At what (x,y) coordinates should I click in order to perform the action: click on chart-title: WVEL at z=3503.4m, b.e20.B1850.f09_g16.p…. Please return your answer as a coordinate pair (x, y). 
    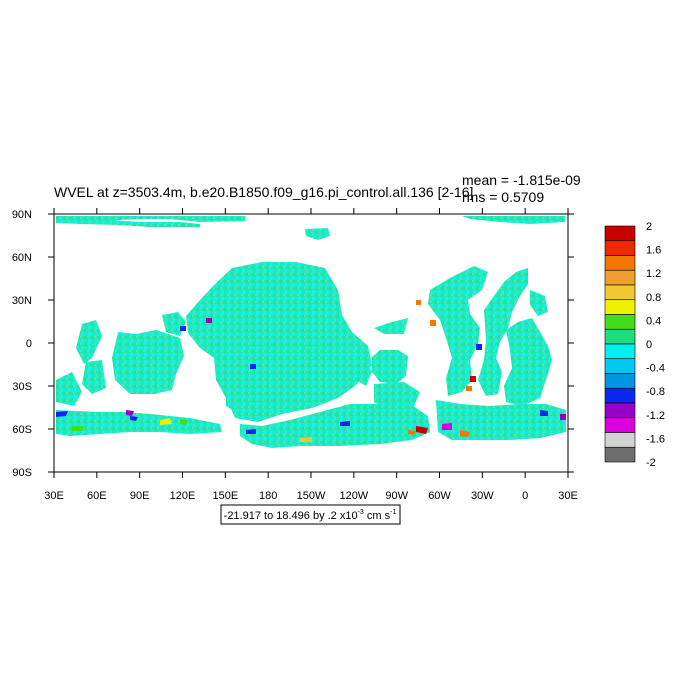
    Looking at the image, I should click on (264, 192).